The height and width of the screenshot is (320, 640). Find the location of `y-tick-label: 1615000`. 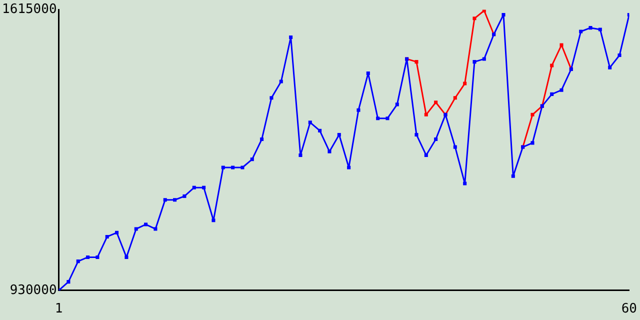

y-tick-label: 1615000 is located at coordinates (29, 10).